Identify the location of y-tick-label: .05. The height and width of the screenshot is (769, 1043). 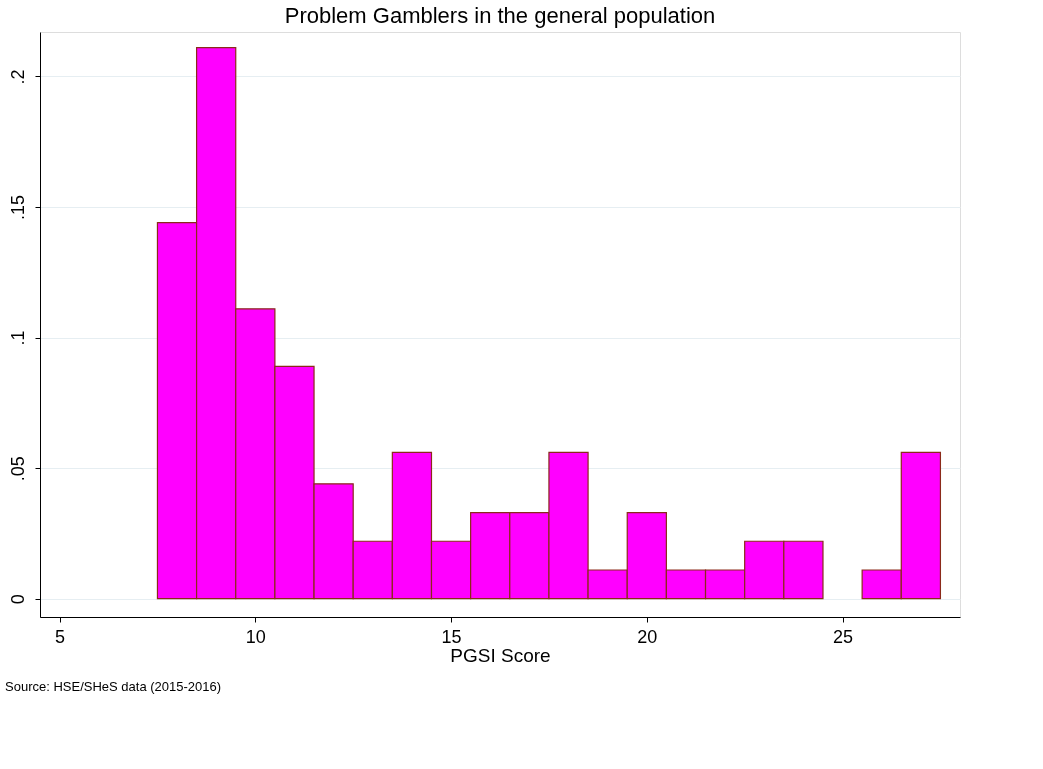
(17, 469).